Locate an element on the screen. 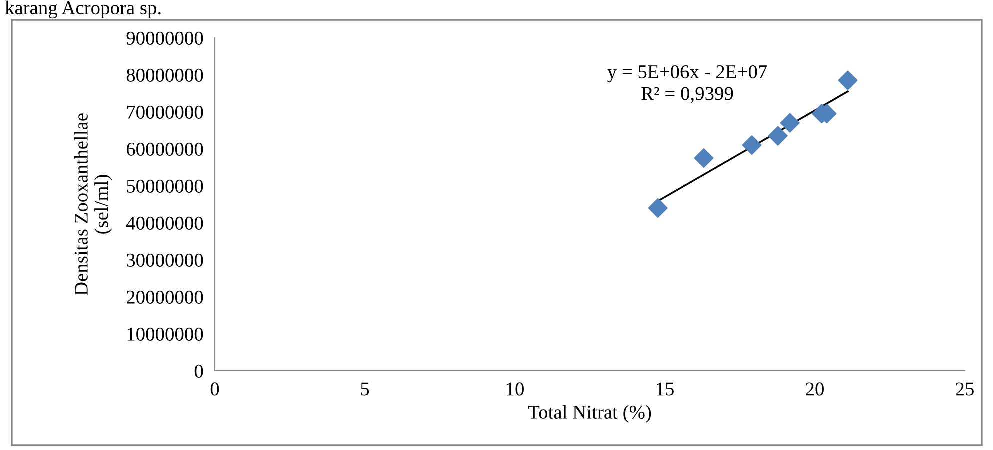 This screenshot has height=450, width=993. x-tick-label: 25 is located at coordinates (965, 389).